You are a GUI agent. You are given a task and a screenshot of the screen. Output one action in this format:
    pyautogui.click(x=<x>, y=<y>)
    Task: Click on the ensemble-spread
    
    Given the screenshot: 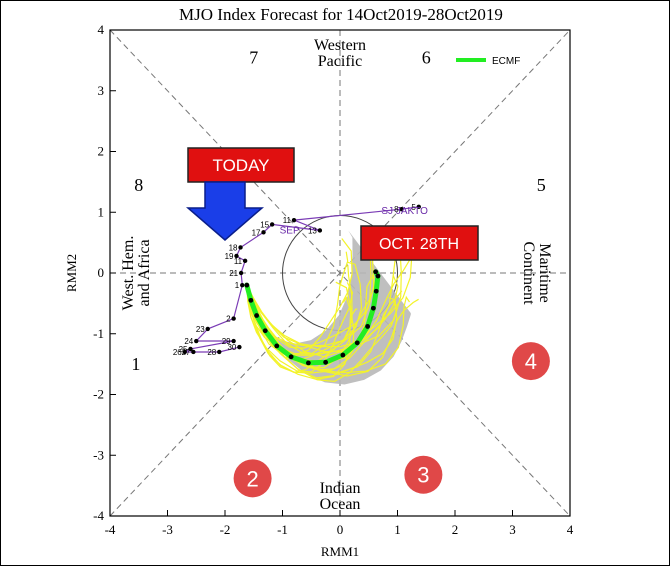 What is the action you would take?
    pyautogui.click(x=327, y=307)
    